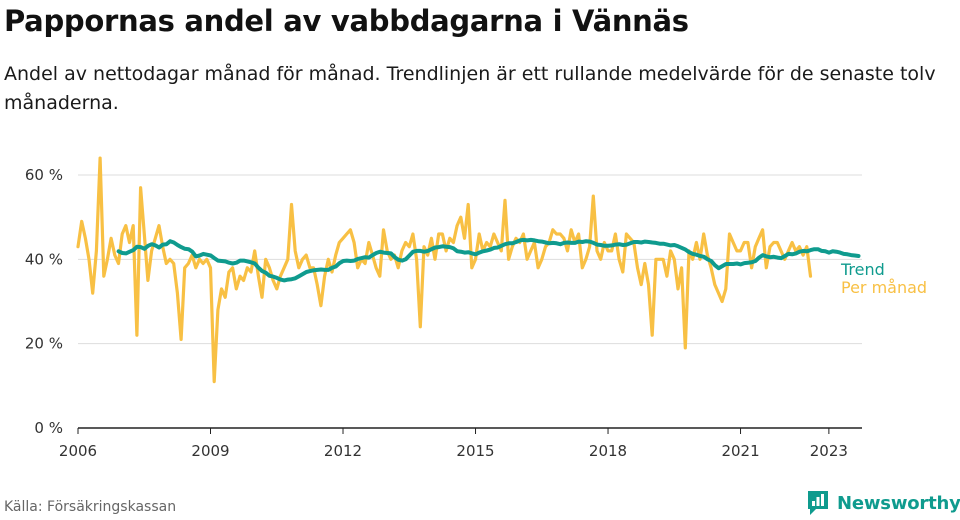  I want to click on y-tick-label: 40 %, so click(44, 259).